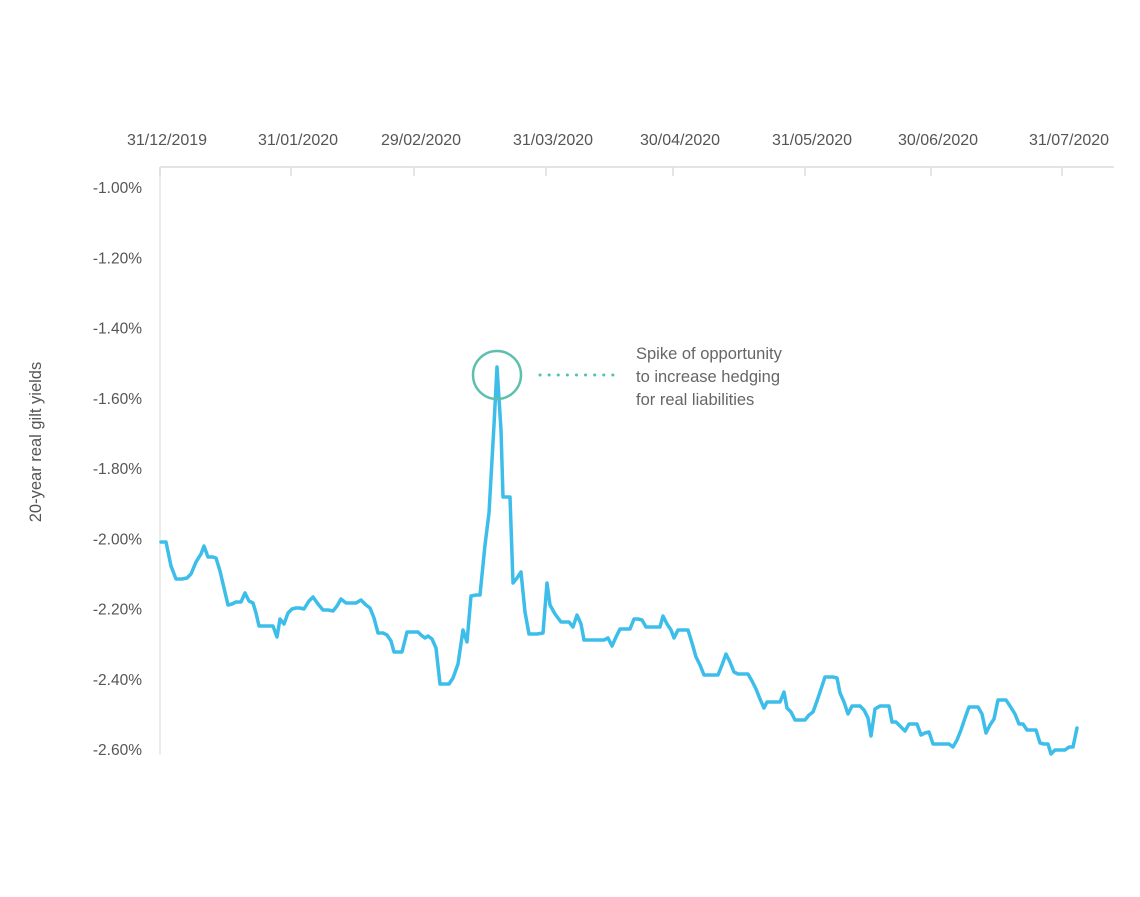  What do you see at coordinates (421, 140) in the screenshot?
I see `x-tick-label: 29/02/2020` at bounding box center [421, 140].